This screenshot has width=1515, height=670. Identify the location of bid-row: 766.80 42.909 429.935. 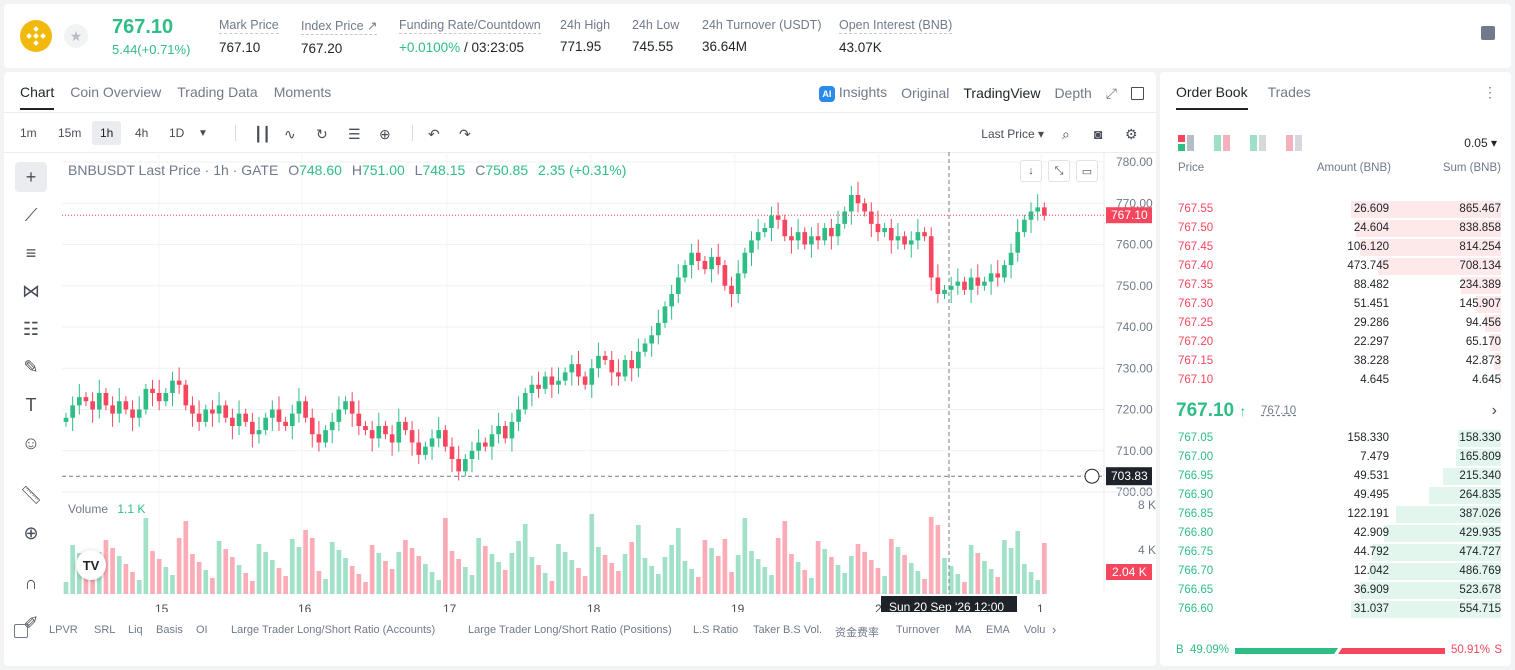
(1335, 533).